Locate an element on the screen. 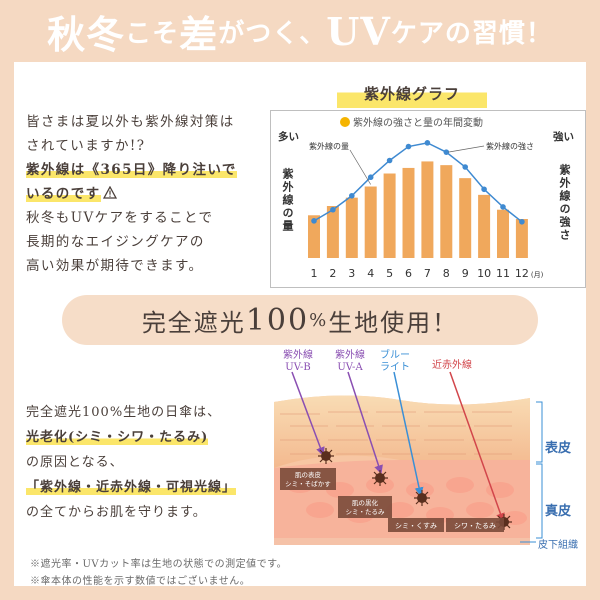 This screenshot has width=600, height=600. month-tick-label: 10 is located at coordinates (484, 273).